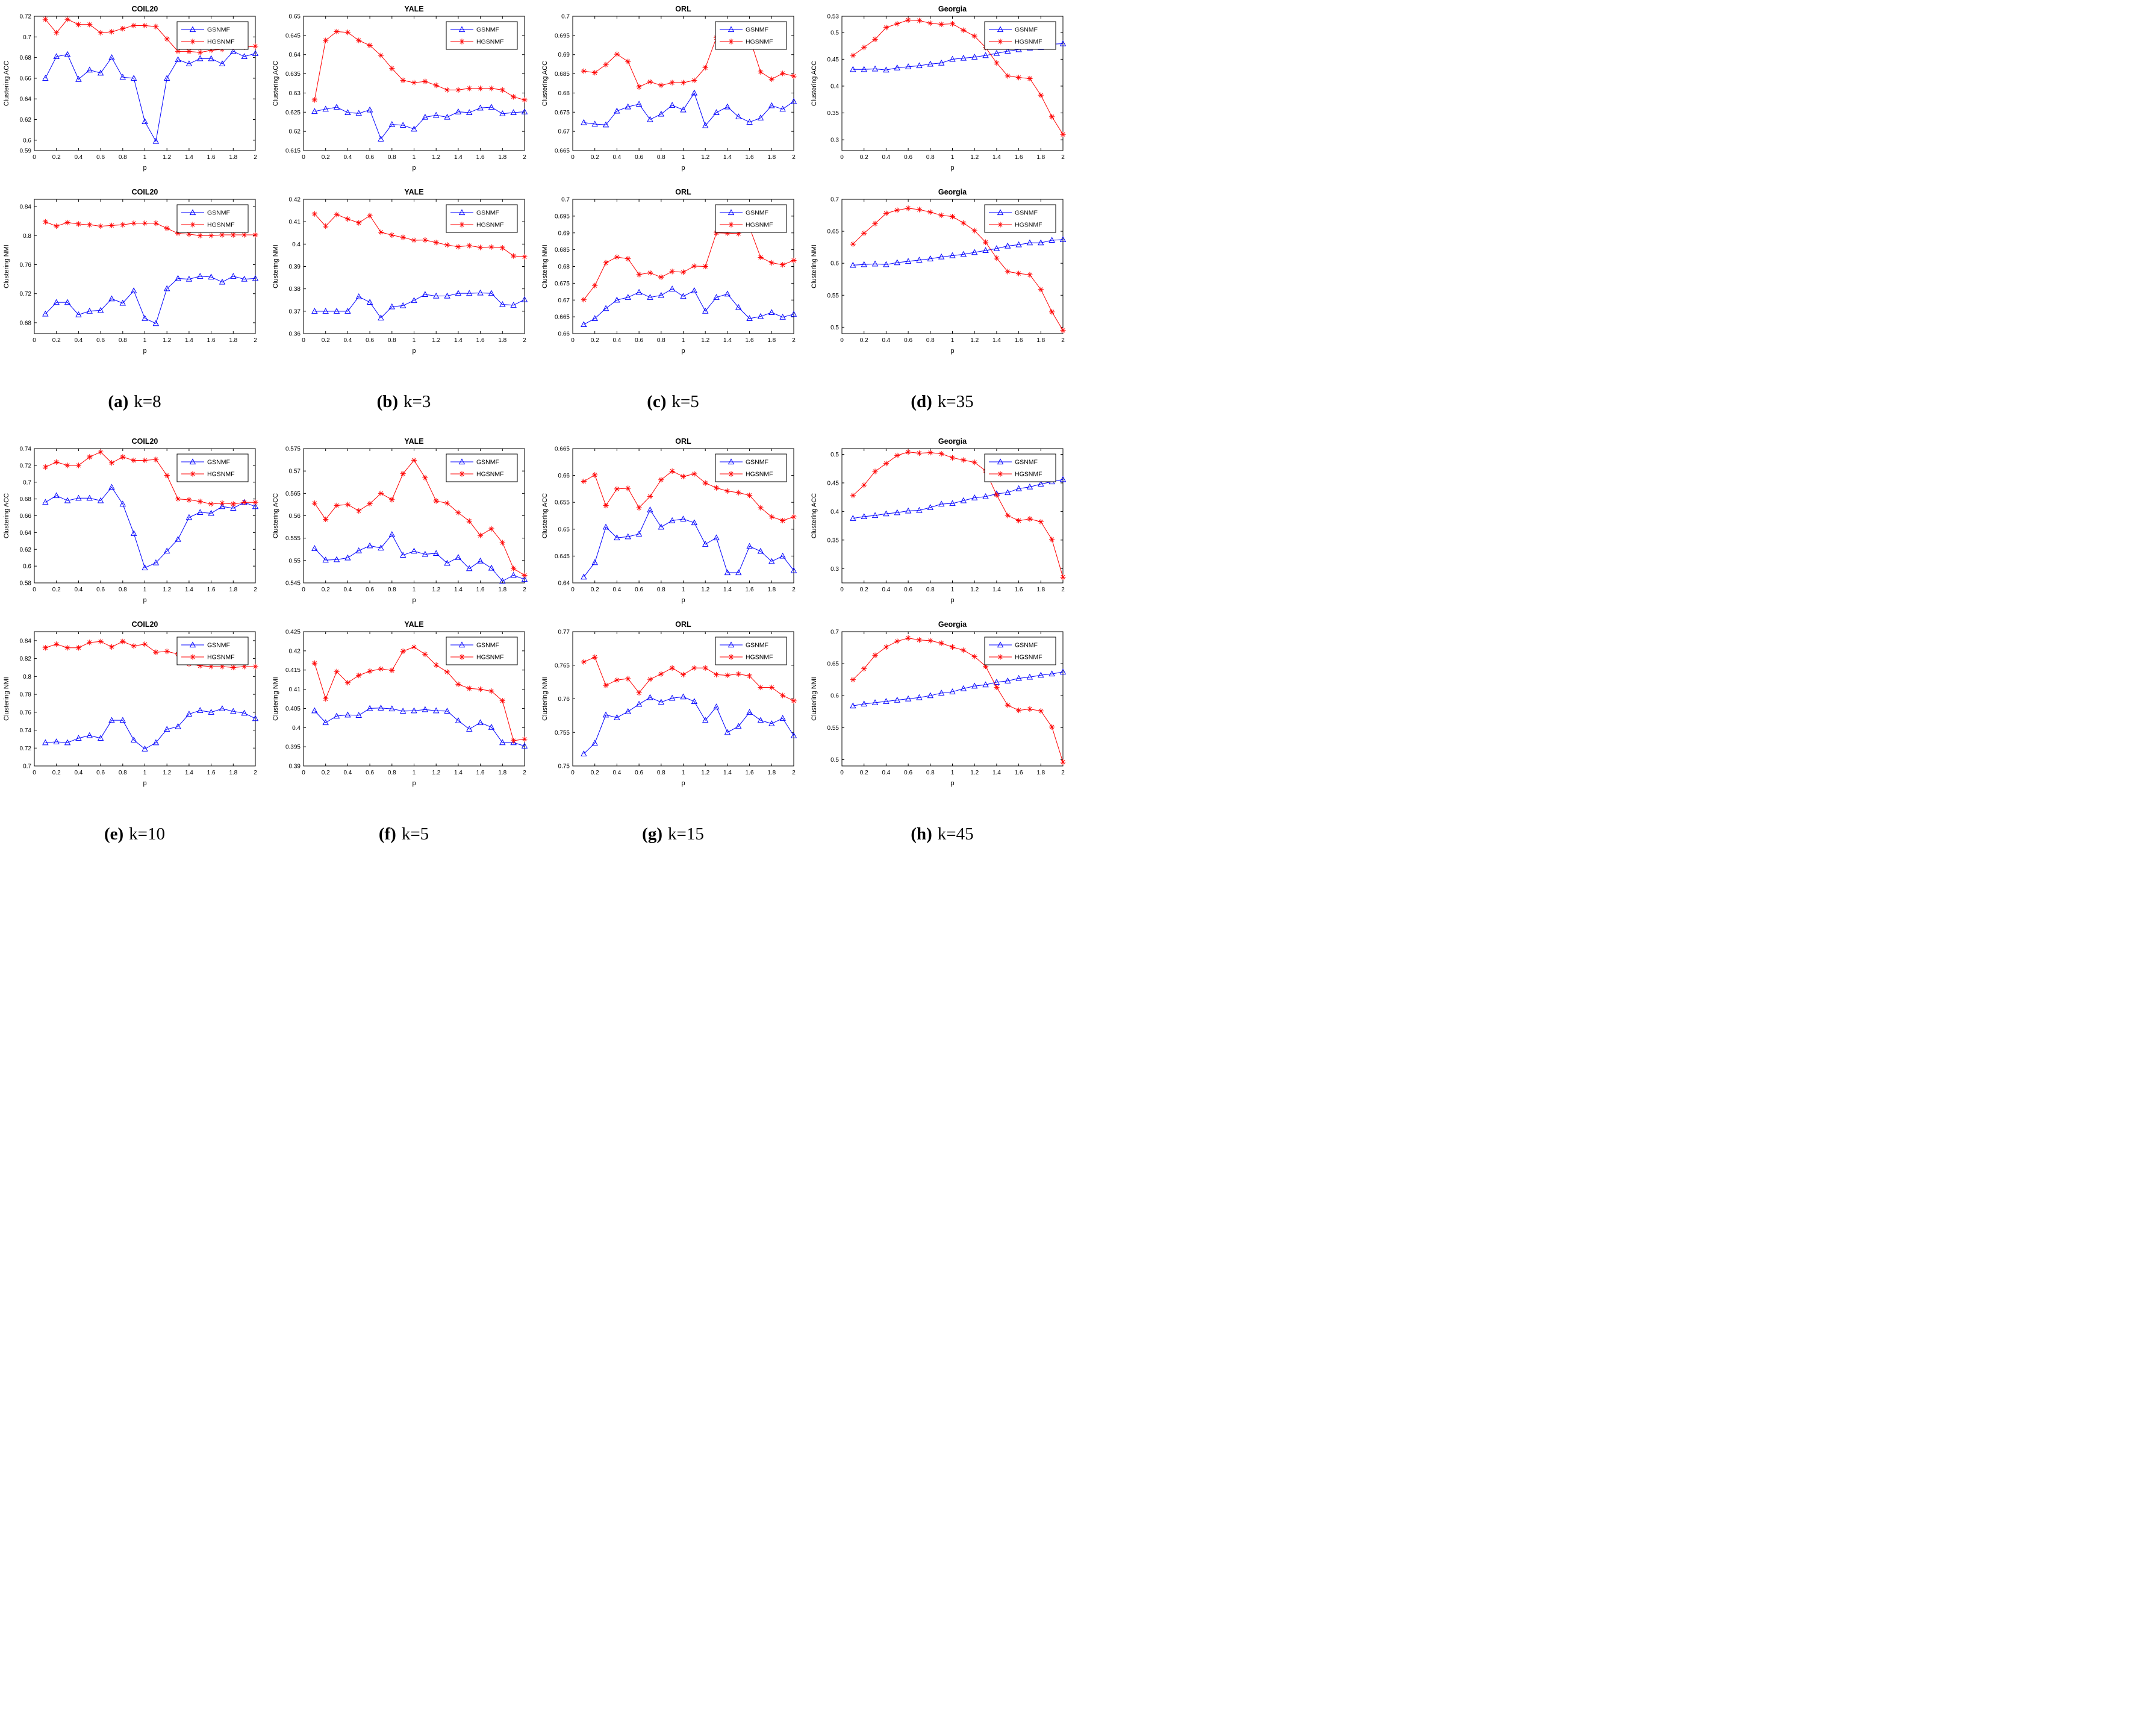 This screenshot has height=1718, width=2156. I want to click on x-tick-label: 0.2, so click(595, 590).